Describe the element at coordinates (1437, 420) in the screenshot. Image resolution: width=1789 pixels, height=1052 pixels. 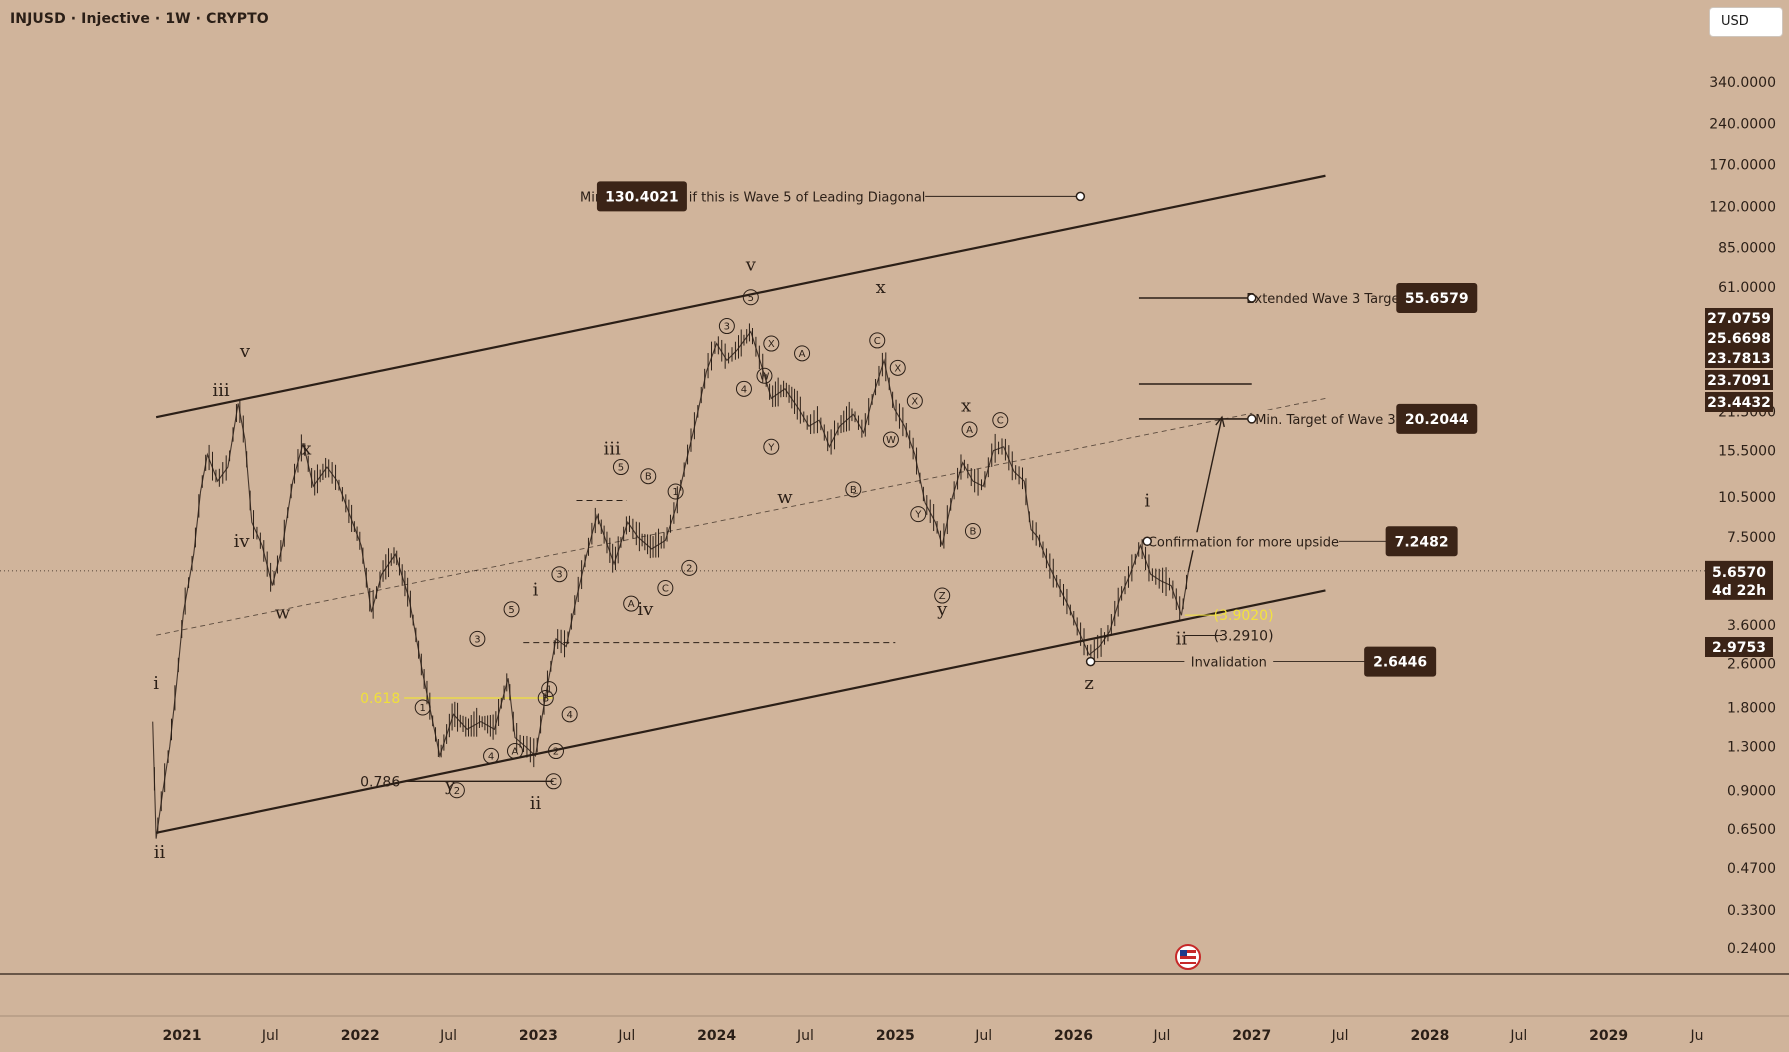
I see `annotation-price-box-label: 20.2044` at that location.